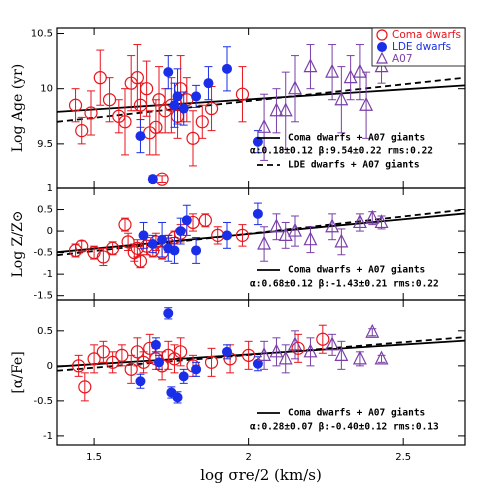 This screenshot has width=491, height=491. What do you see at coordinates (50, 231) in the screenshot?
I see `y-tick-label: 0` at bounding box center [50, 231].